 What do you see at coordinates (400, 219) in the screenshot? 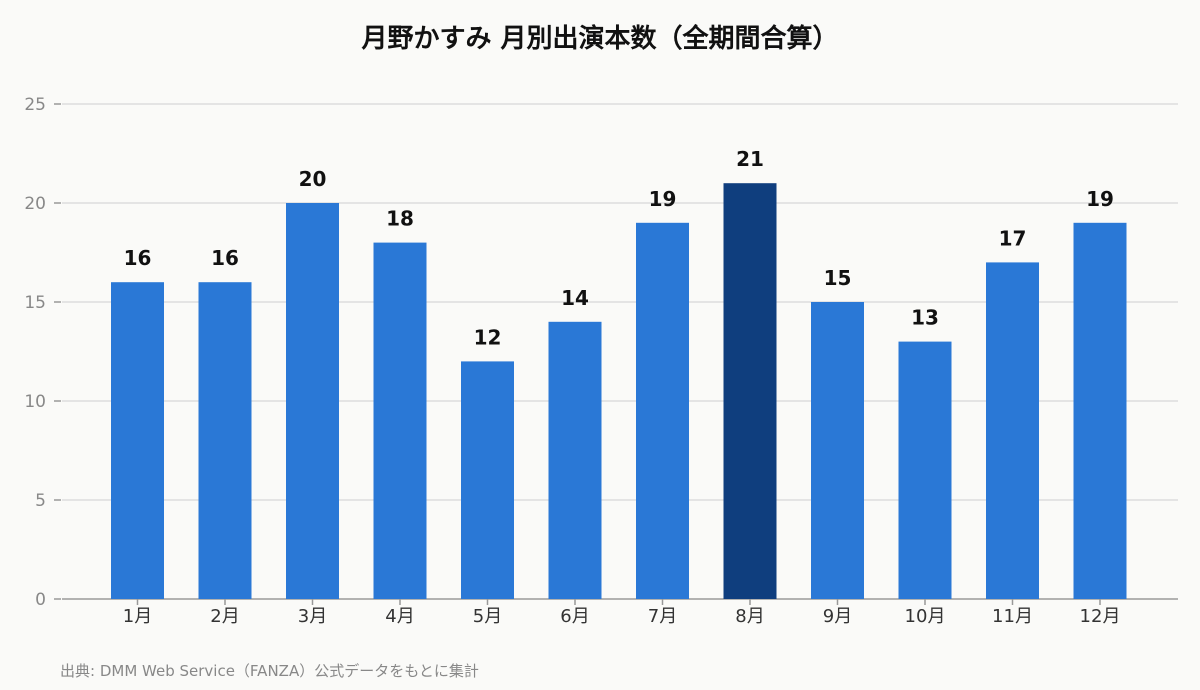
I see `data-label: 18` at bounding box center [400, 219].